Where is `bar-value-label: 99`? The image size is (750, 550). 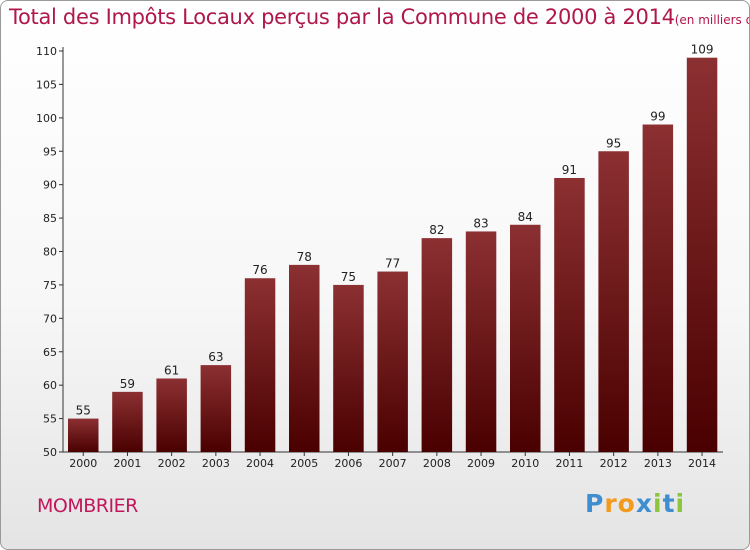
bar-value-label: 99 is located at coordinates (657, 117).